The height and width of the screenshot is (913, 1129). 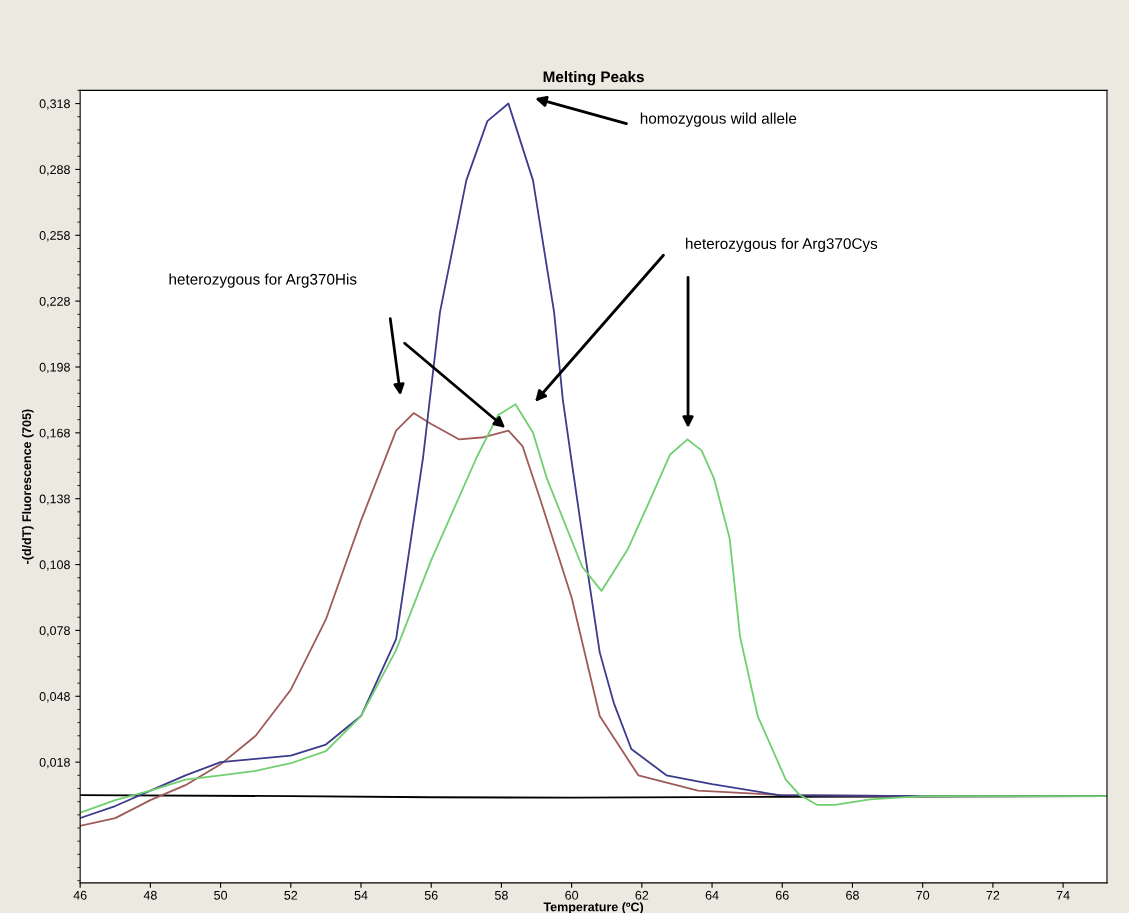 What do you see at coordinates (54, 433) in the screenshot?
I see `y-tick-label: 0,168` at bounding box center [54, 433].